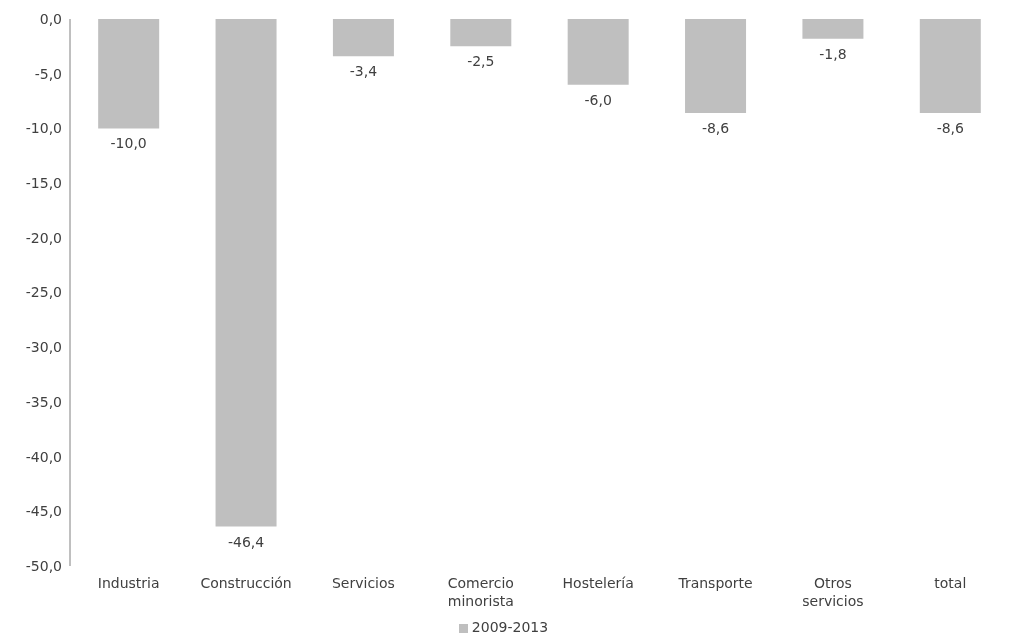 This screenshot has height=644, width=1009. What do you see at coordinates (48, 73) in the screenshot?
I see `y-tick-label: -5,0` at bounding box center [48, 73].